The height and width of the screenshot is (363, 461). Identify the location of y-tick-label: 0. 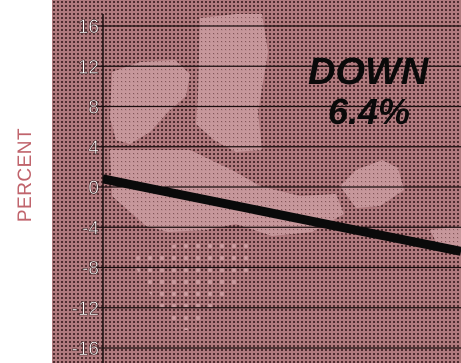
(93, 188).